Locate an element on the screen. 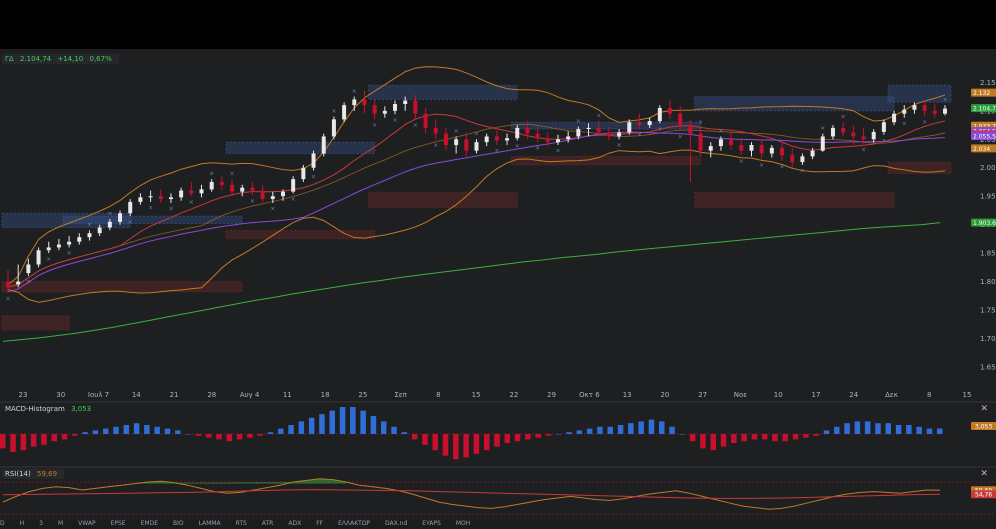 This screenshot has height=529, width=996. time-tick-label: Αυγ 4 is located at coordinates (250, 395).